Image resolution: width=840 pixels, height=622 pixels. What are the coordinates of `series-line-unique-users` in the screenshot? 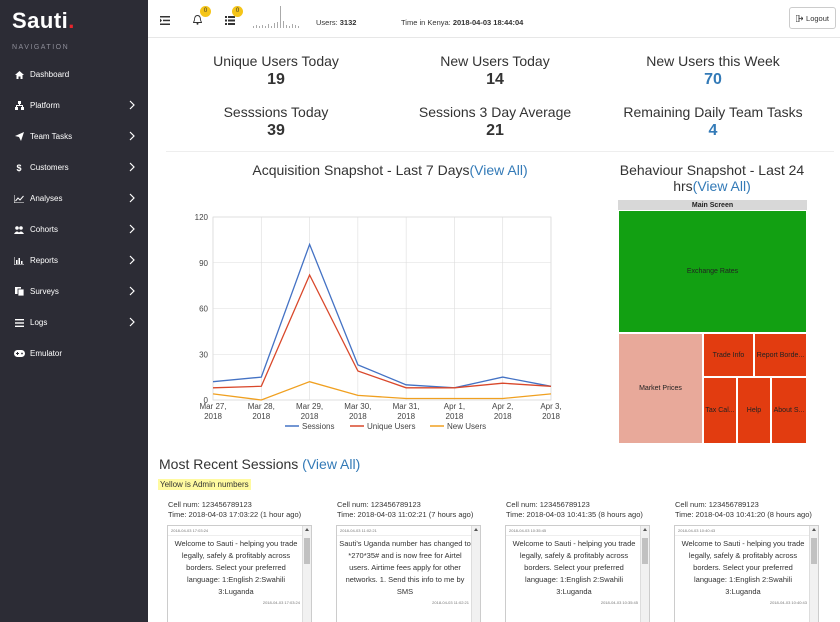 It's located at (382, 331).